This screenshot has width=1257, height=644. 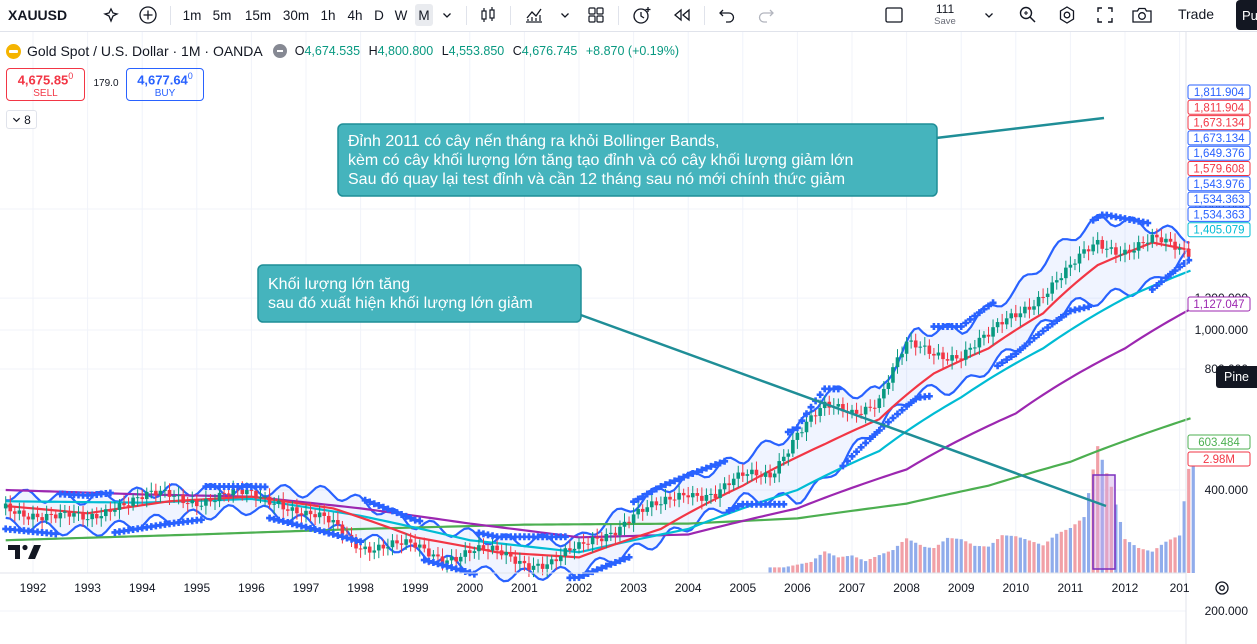 I want to click on ohlc-close-label: C, so click(x=517, y=51).